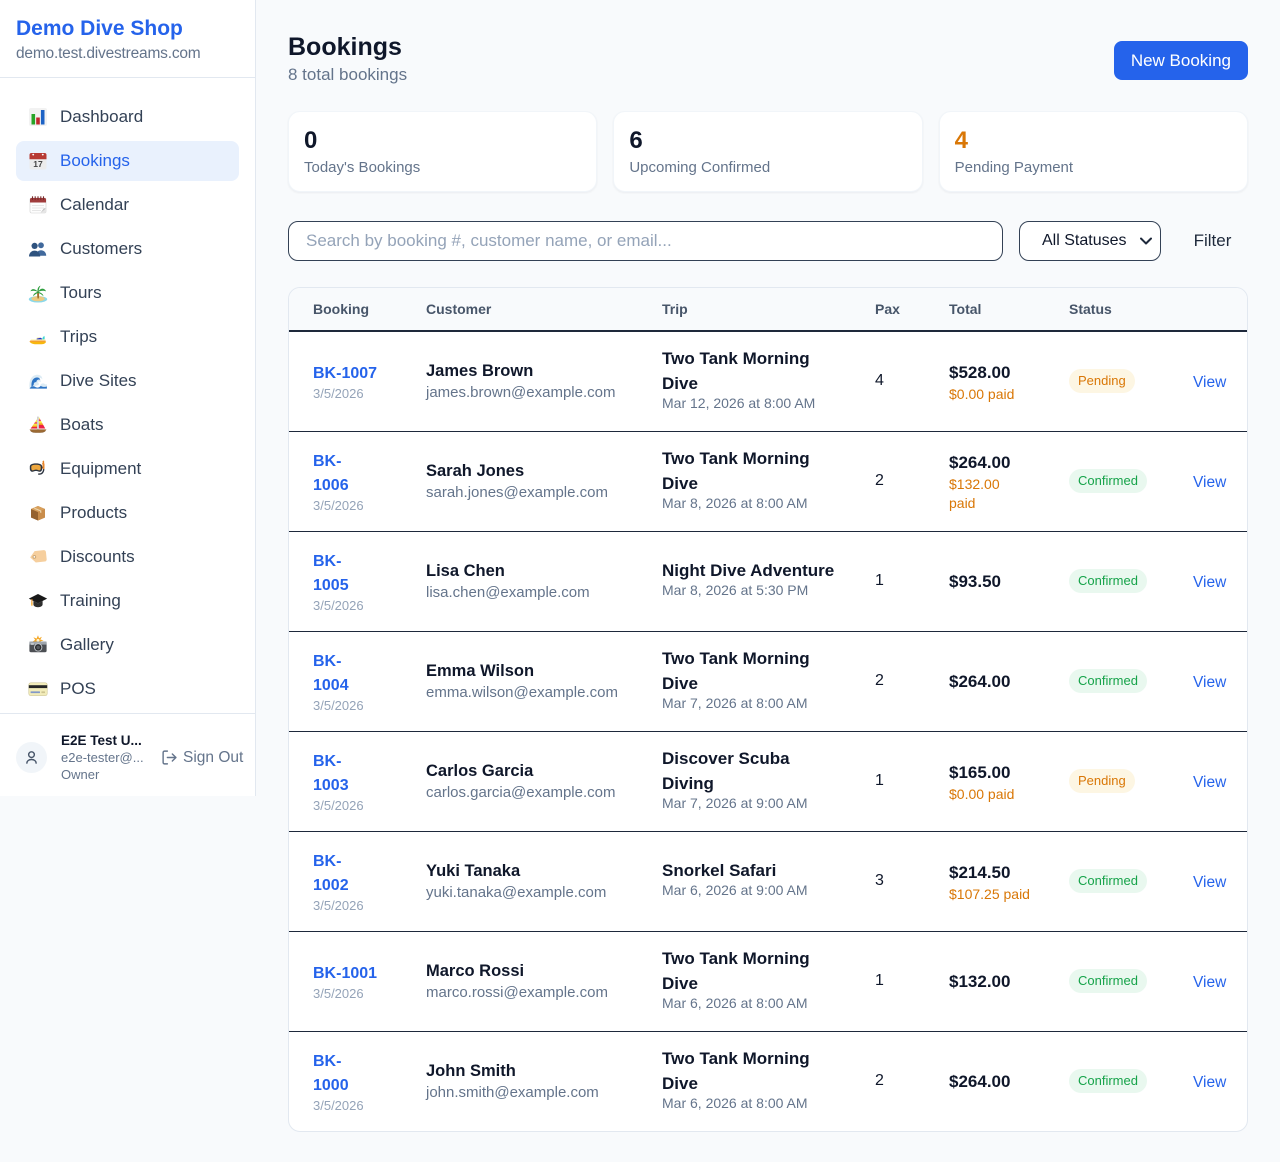 The height and width of the screenshot is (1162, 1280). Describe the element at coordinates (38, 164) in the screenshot. I see `svg-text: 17` at that location.